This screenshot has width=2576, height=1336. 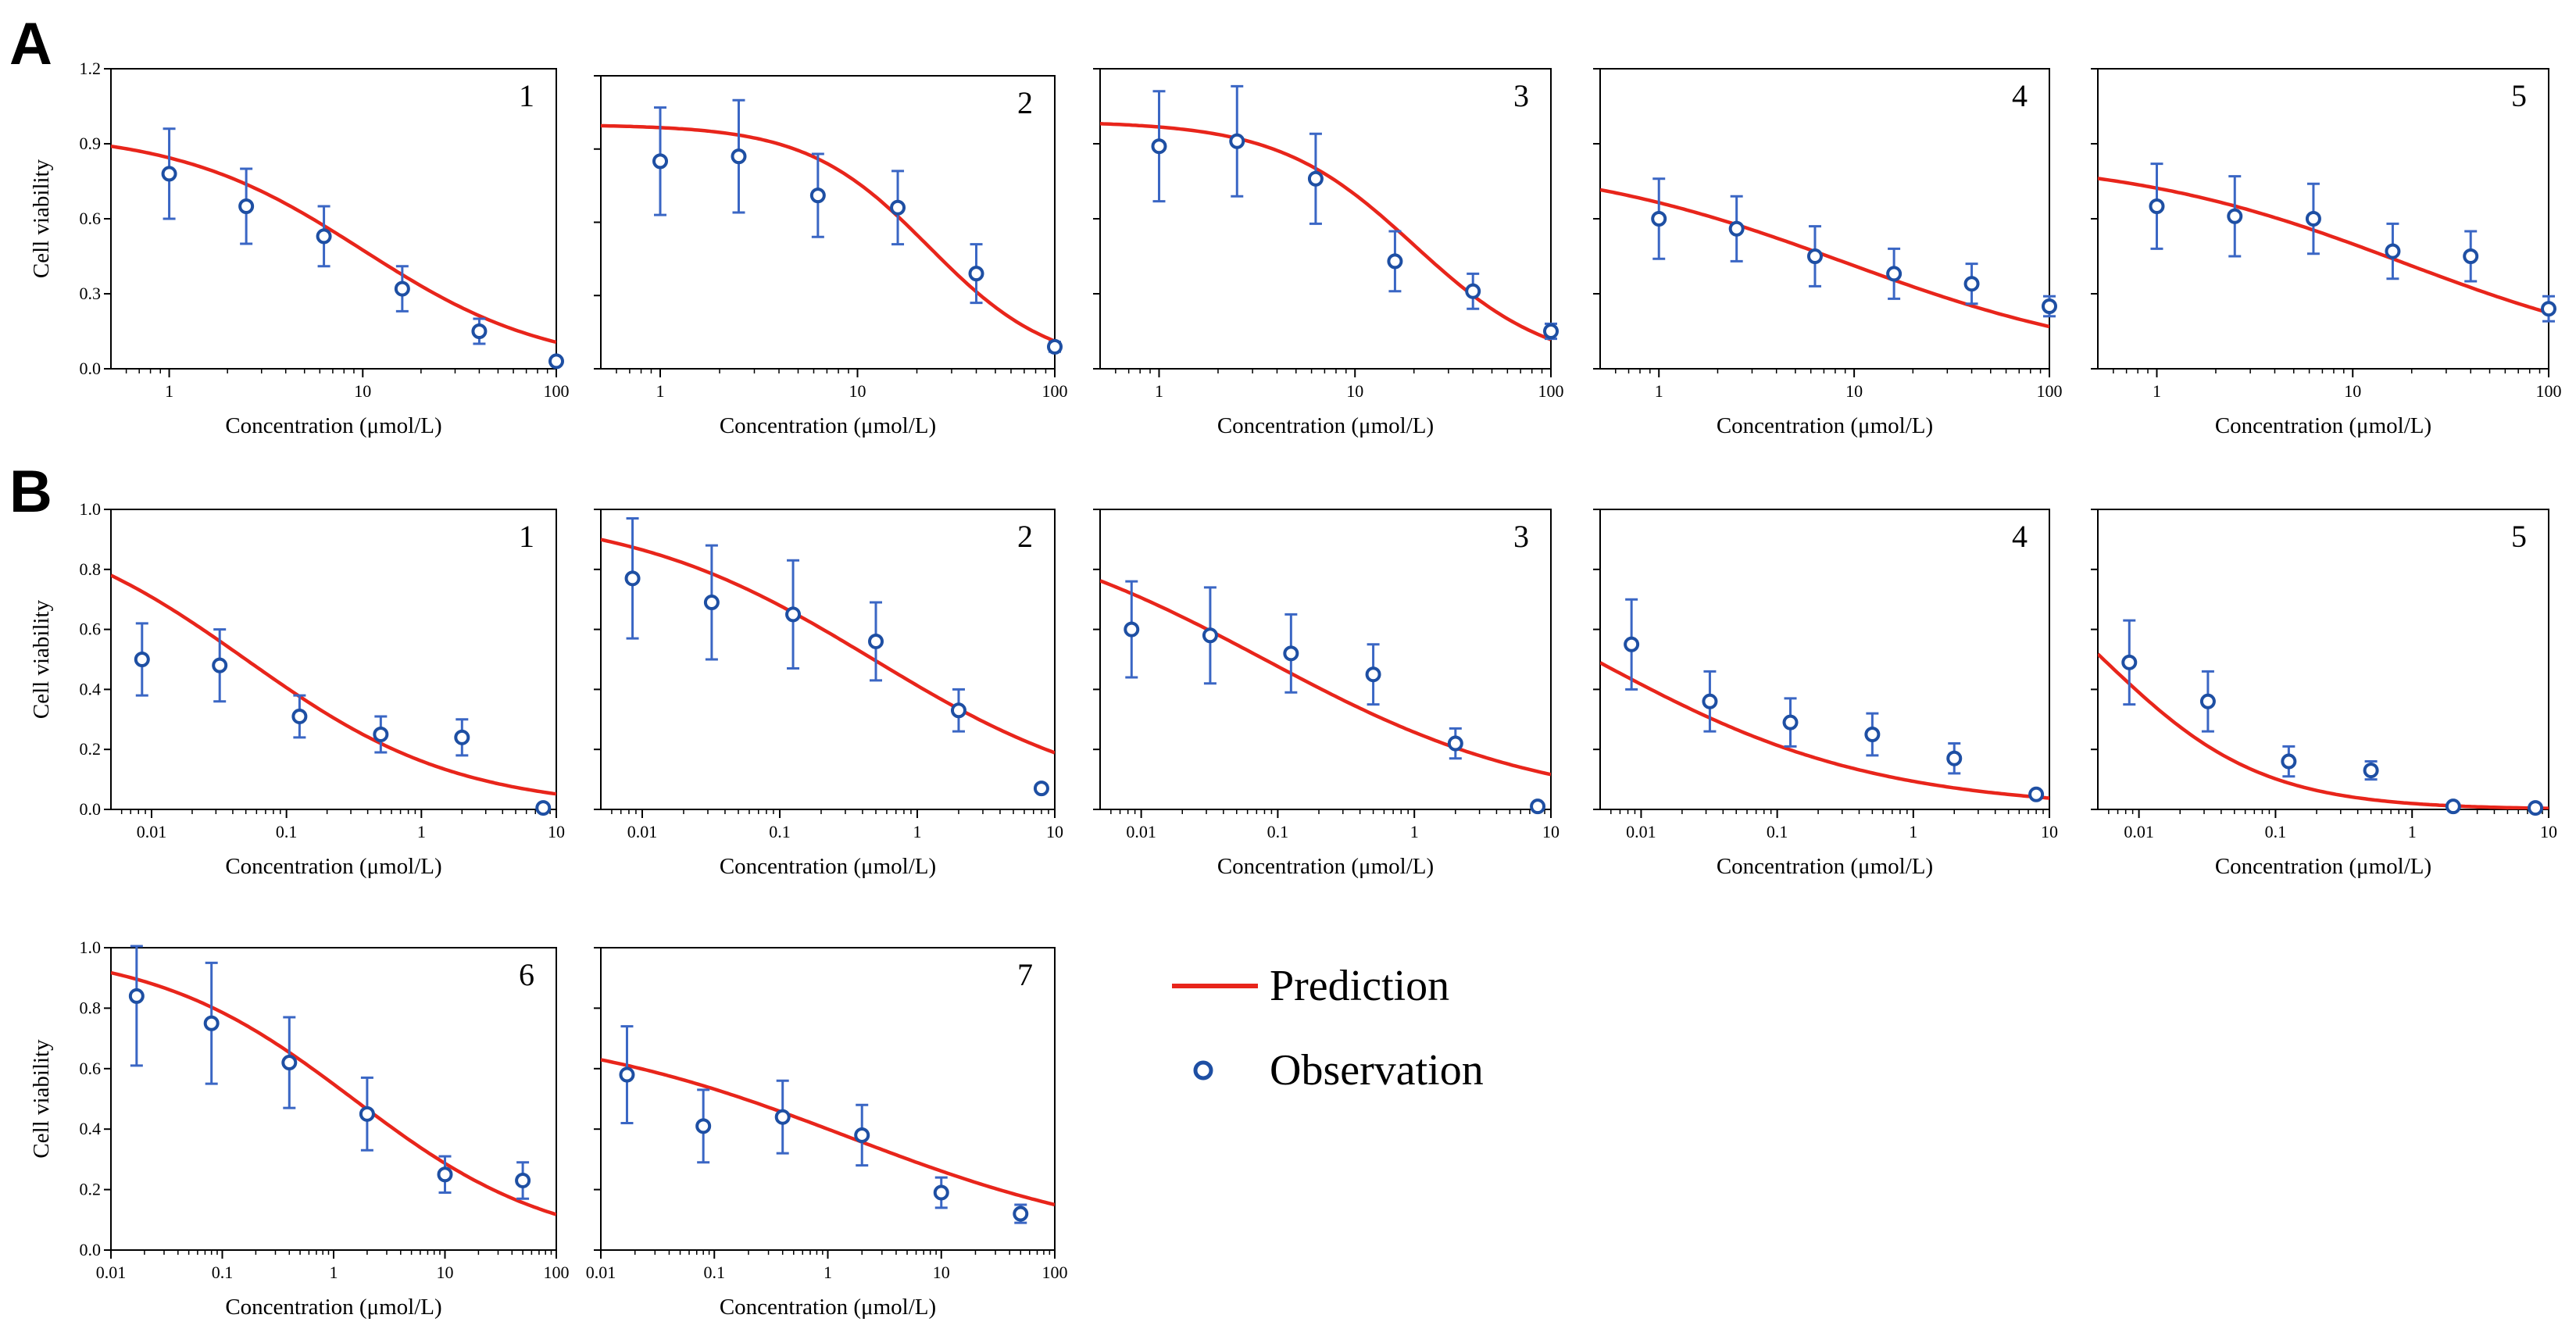 I want to click on chart-number: 4, so click(x=2020, y=536).